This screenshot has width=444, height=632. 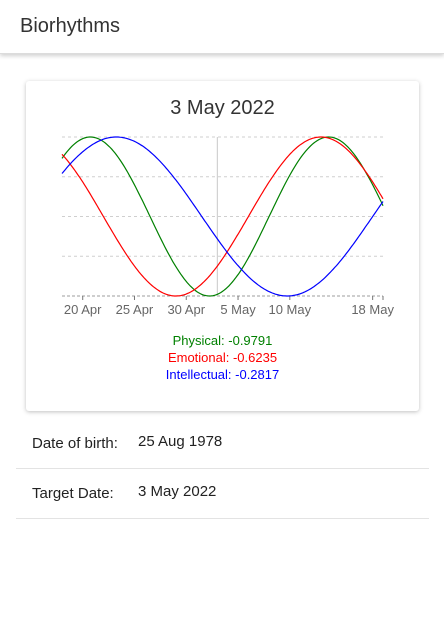 What do you see at coordinates (222, 340) in the screenshot?
I see `legend-physical: Physical: -0.9791` at bounding box center [222, 340].